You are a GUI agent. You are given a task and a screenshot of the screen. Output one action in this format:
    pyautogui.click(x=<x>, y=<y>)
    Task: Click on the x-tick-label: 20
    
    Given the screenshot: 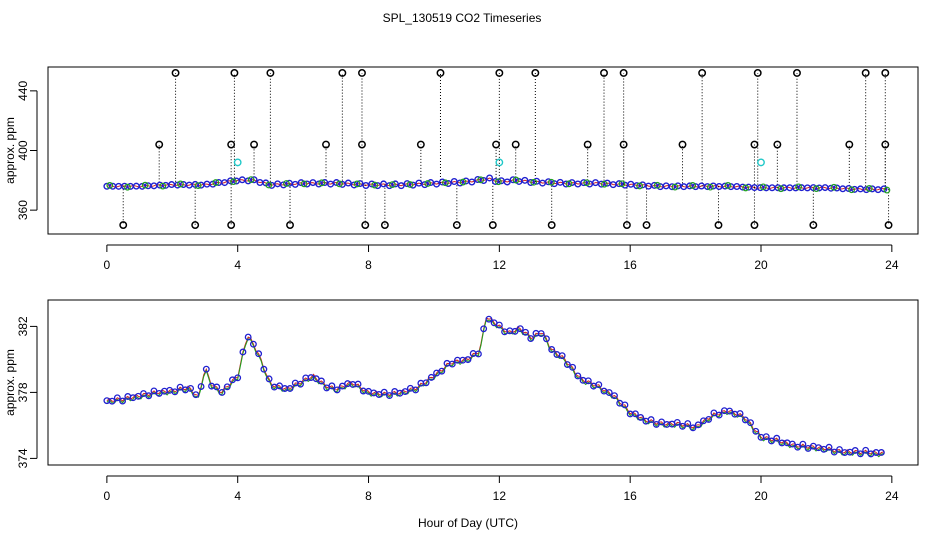 What is the action you would take?
    pyautogui.click(x=761, y=265)
    